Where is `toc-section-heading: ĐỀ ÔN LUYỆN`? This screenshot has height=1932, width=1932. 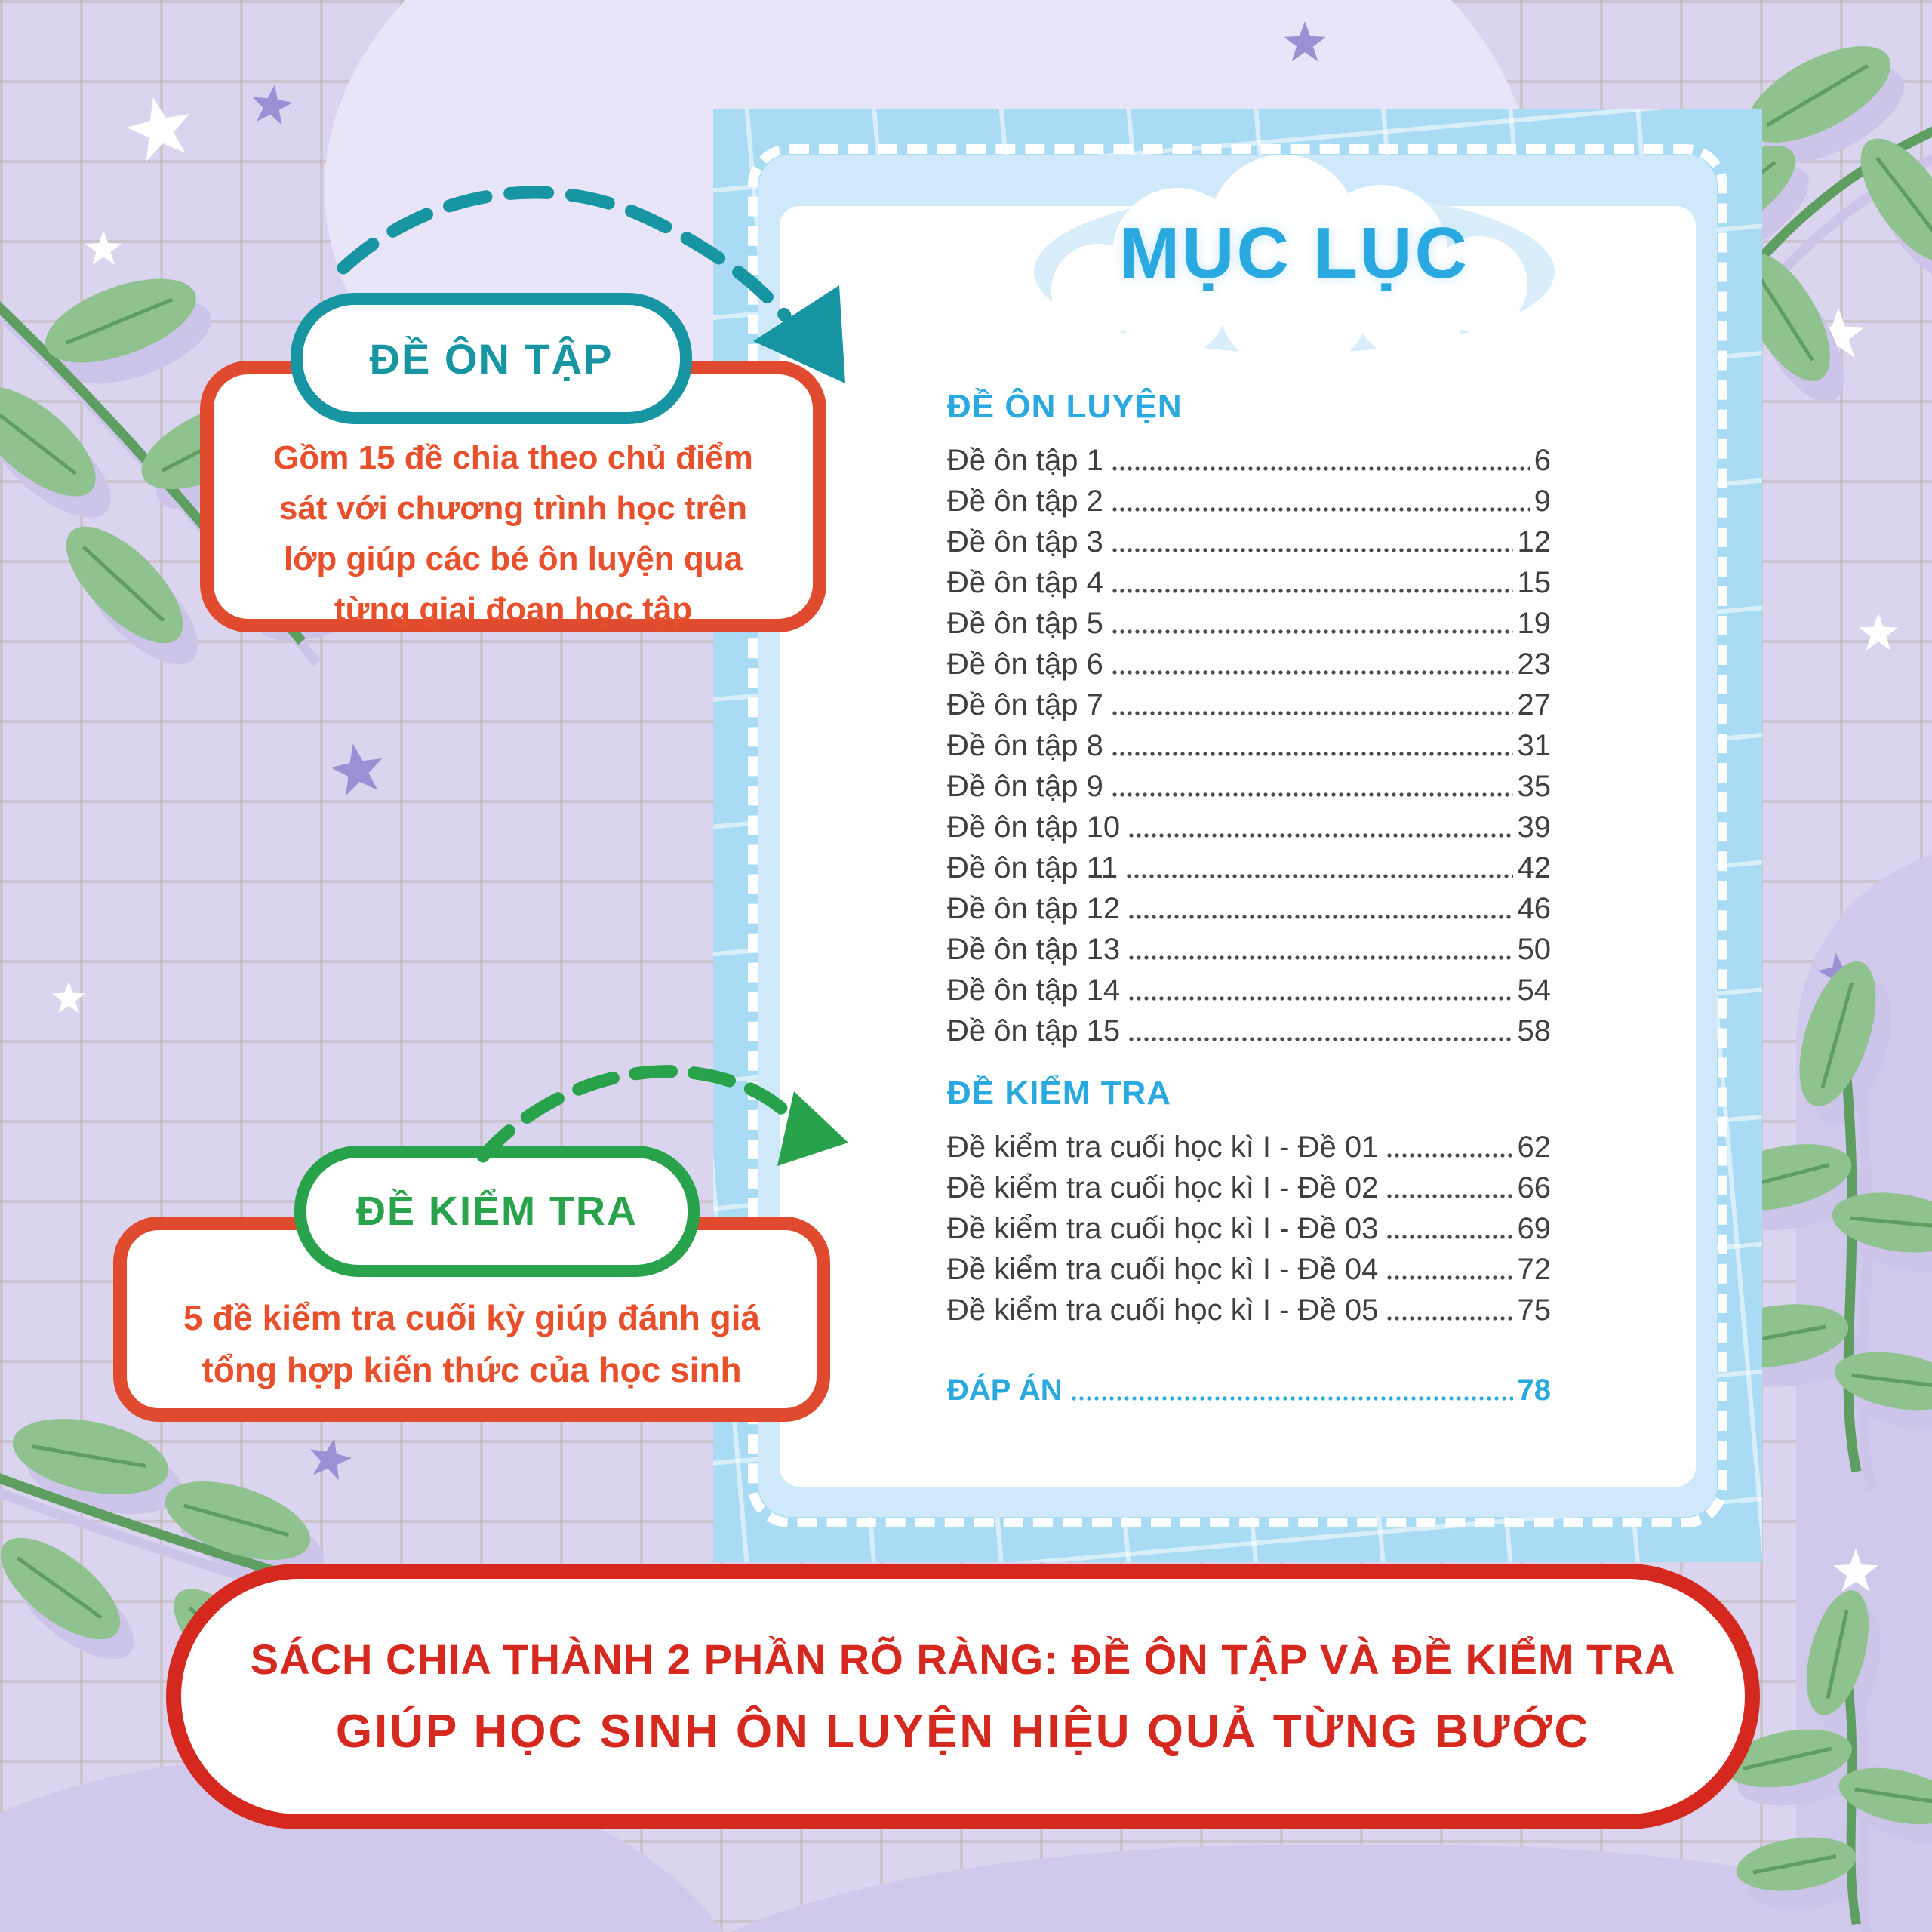
toc-section-heading: ĐỀ ÔN LUYỆN is located at coordinates (1065, 406).